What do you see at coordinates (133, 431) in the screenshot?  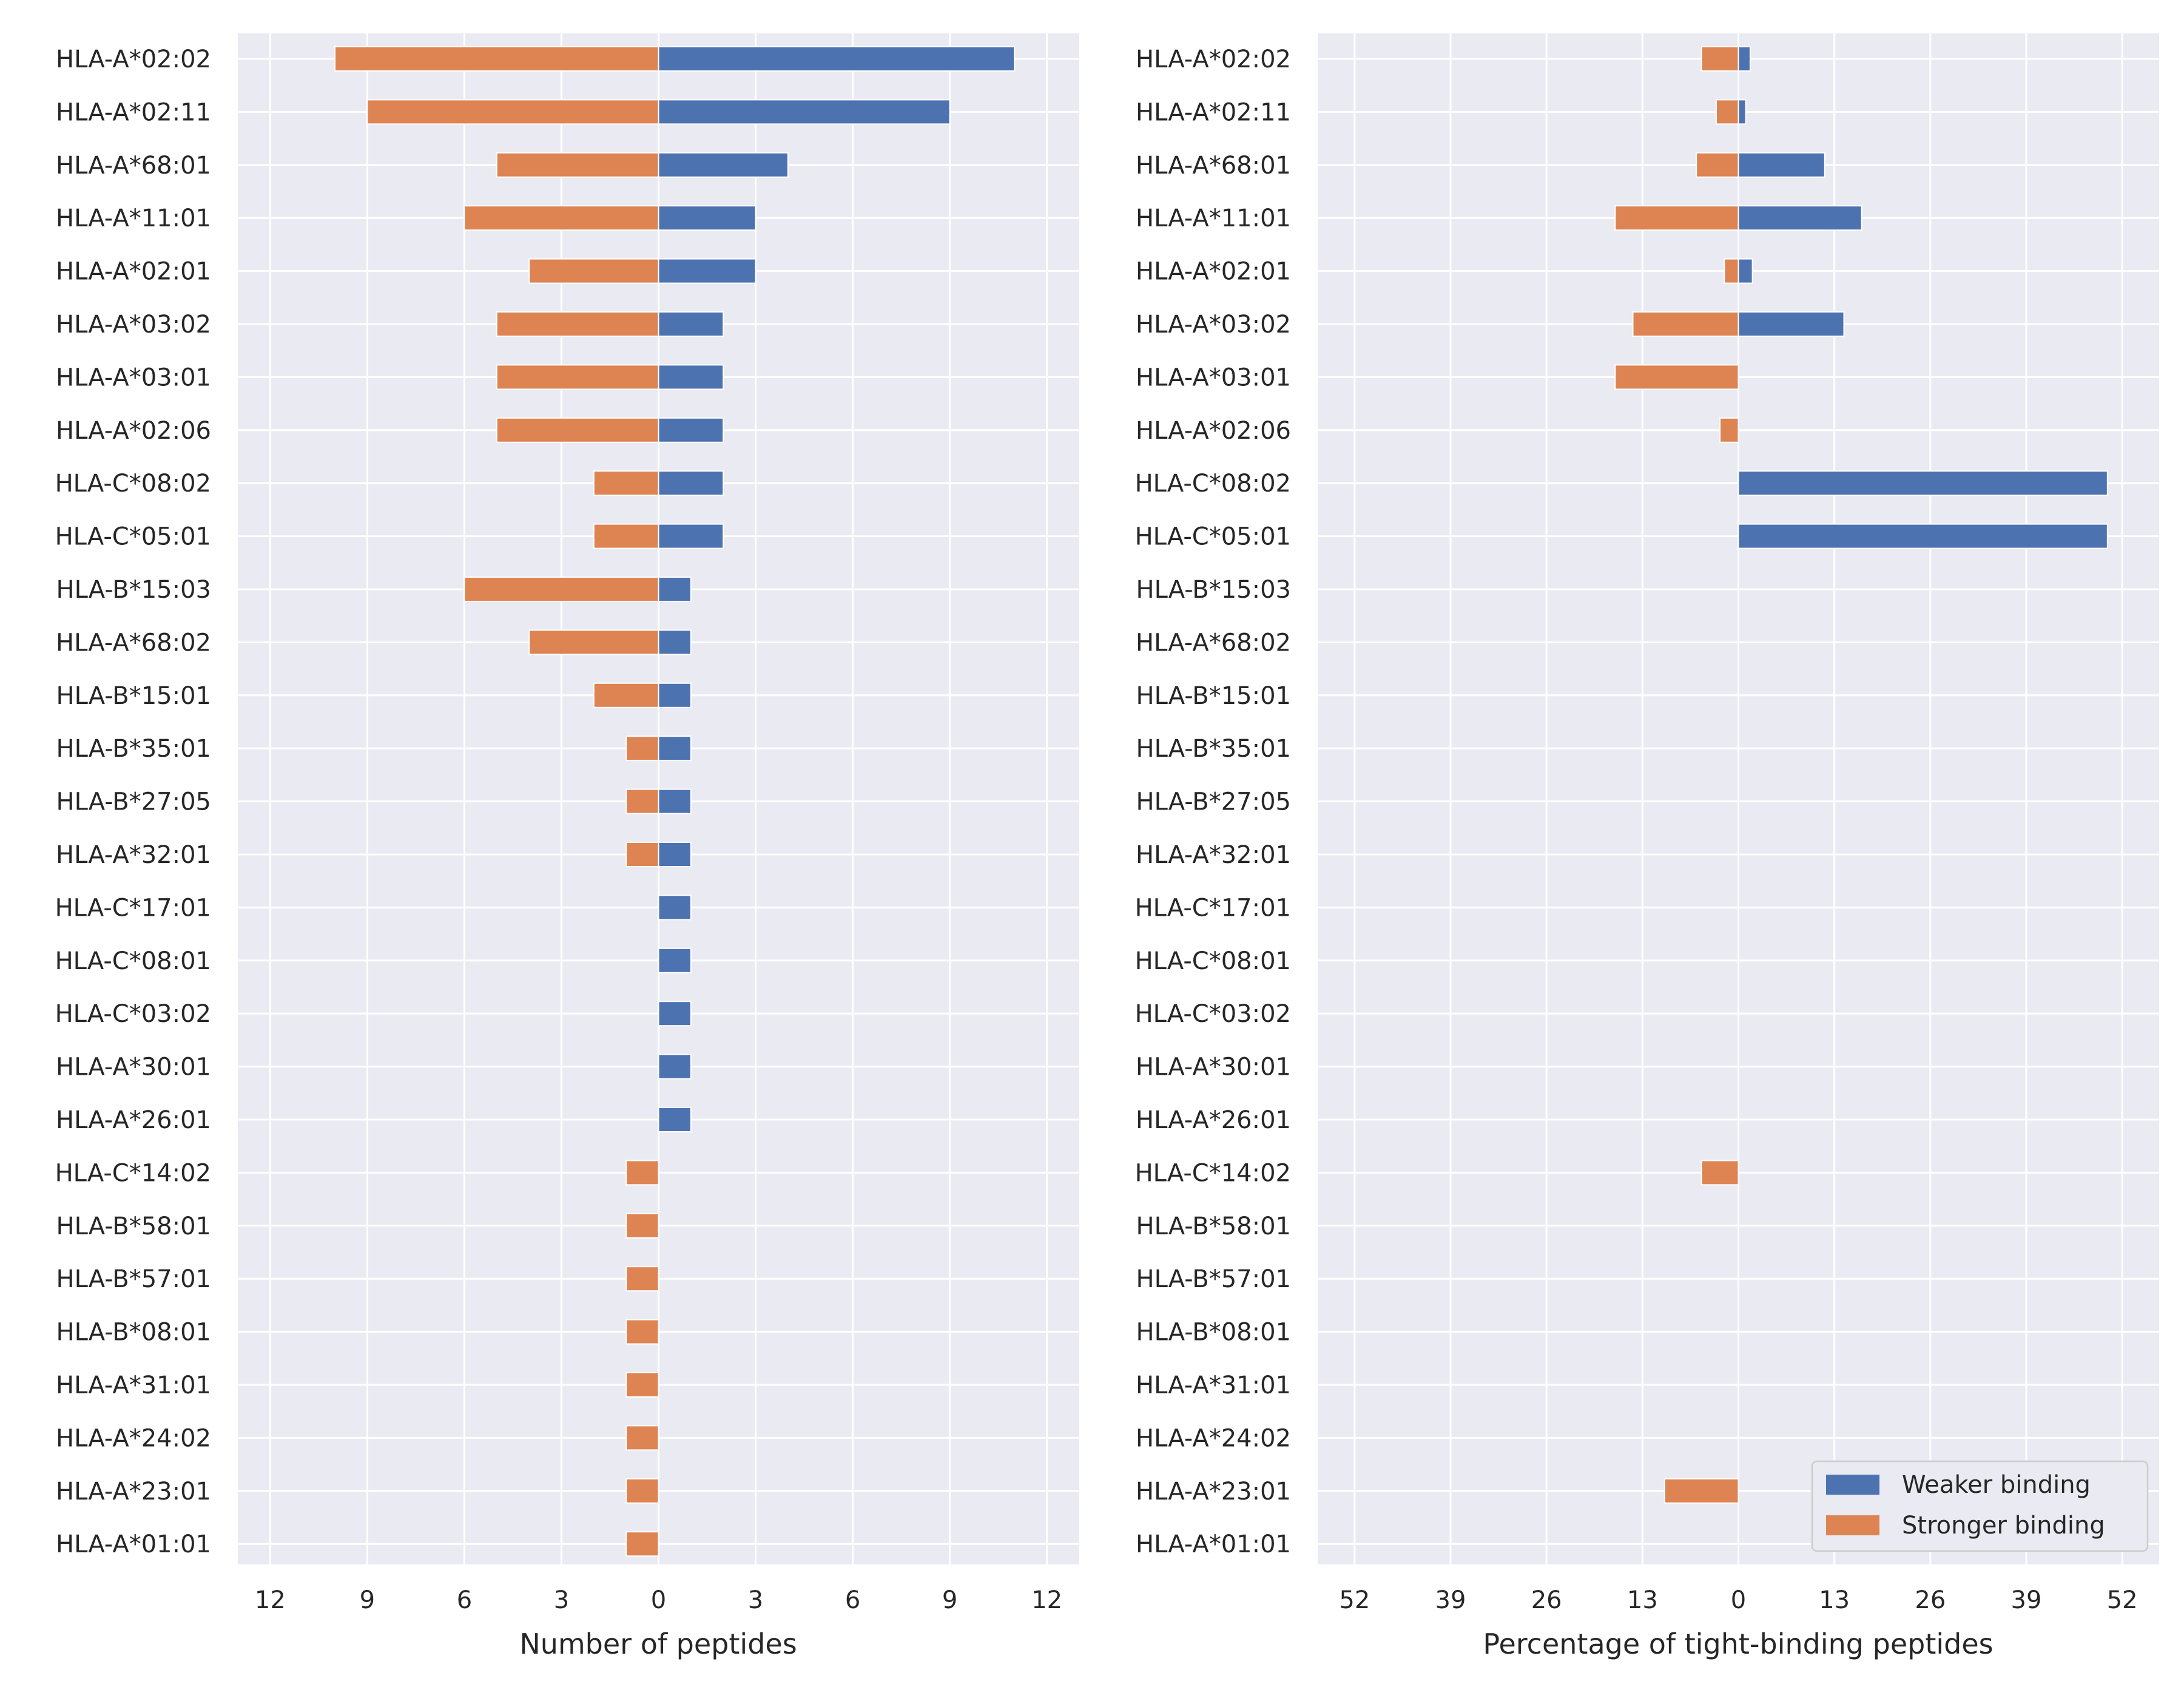 I see `category-label: HLA-A*02:06` at bounding box center [133, 431].